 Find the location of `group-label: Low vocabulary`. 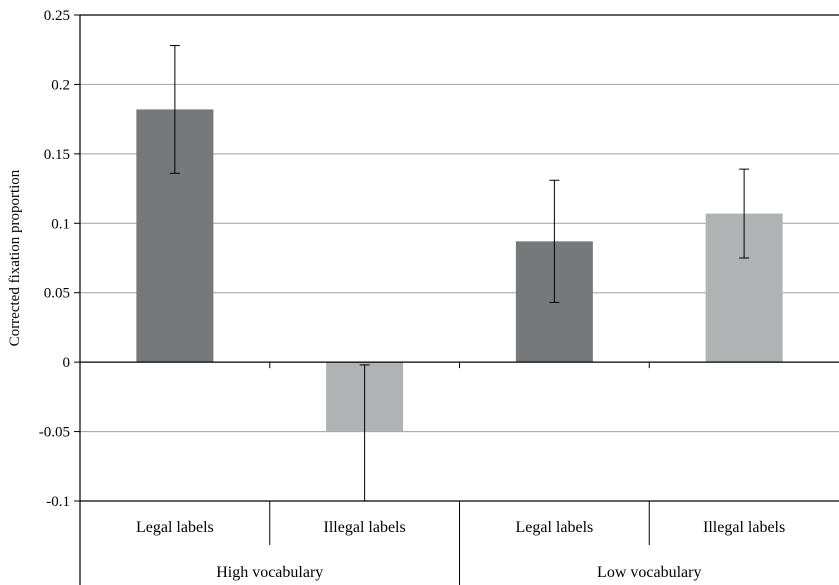

group-label: Low vocabulary is located at coordinates (649, 572).